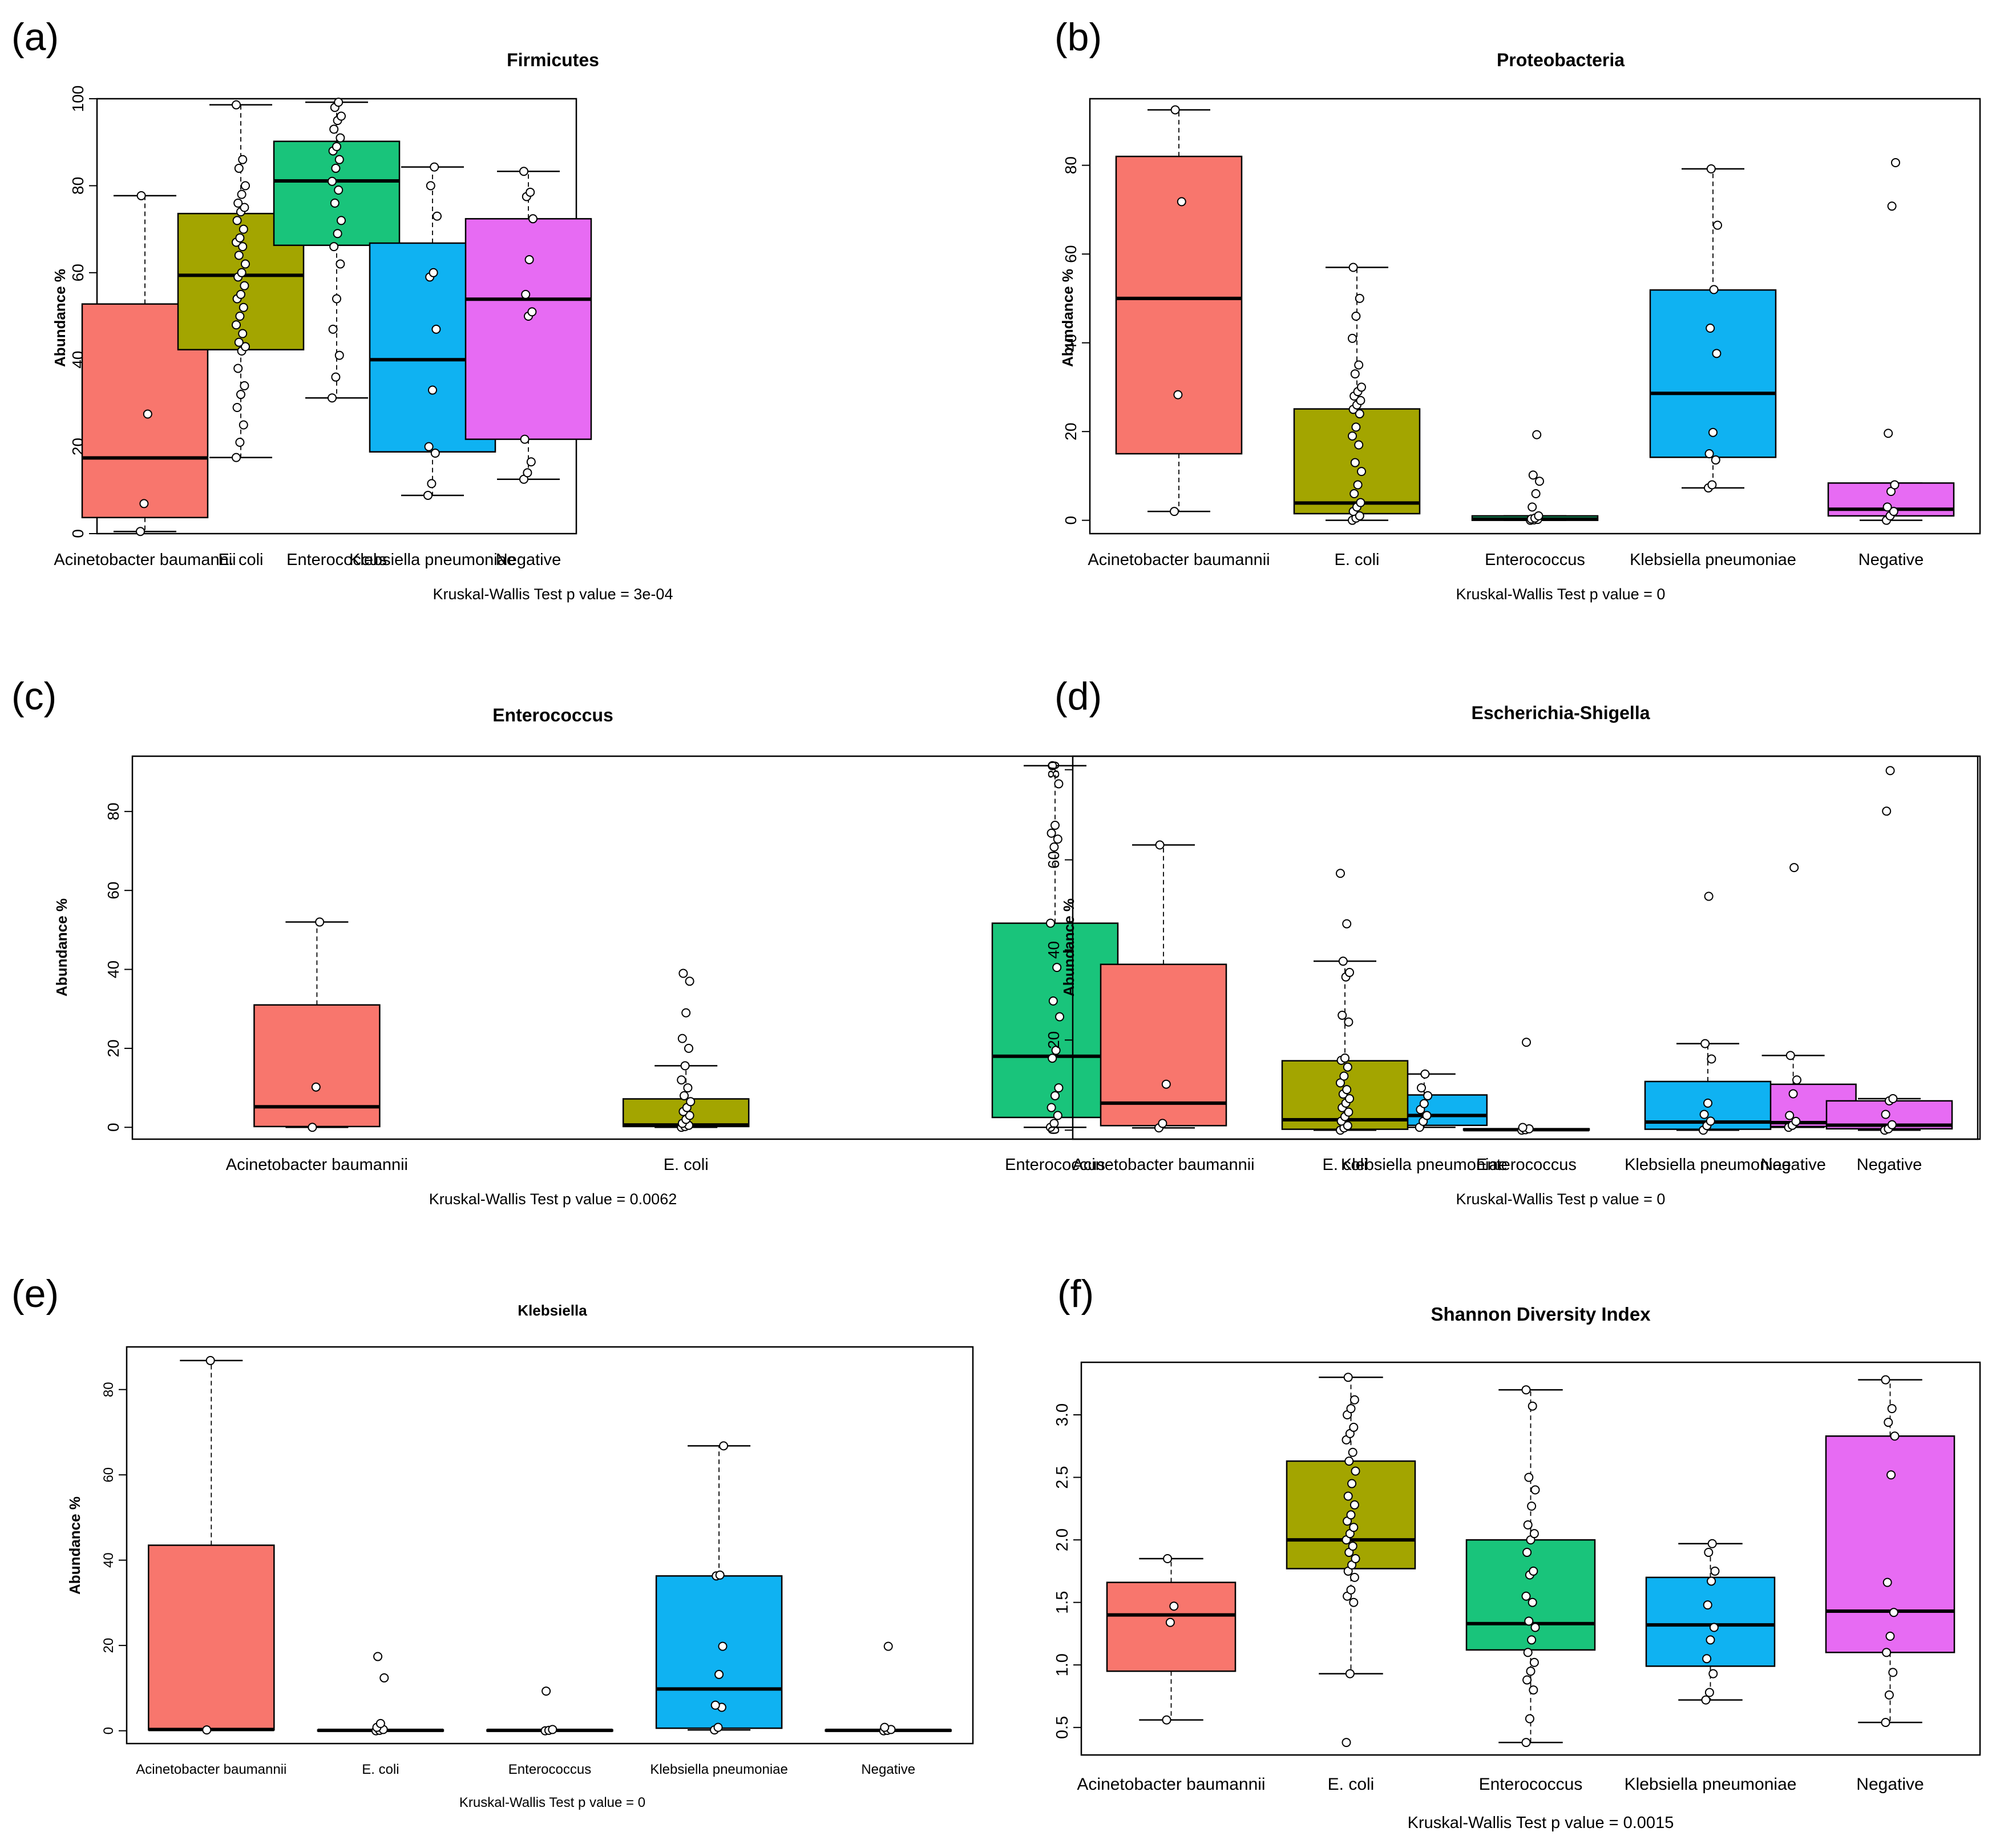 Image resolution: width=1992 pixels, height=1848 pixels. Describe the element at coordinates (1075, 1294) in the screenshot. I see `panel-letter: (f)` at that location.